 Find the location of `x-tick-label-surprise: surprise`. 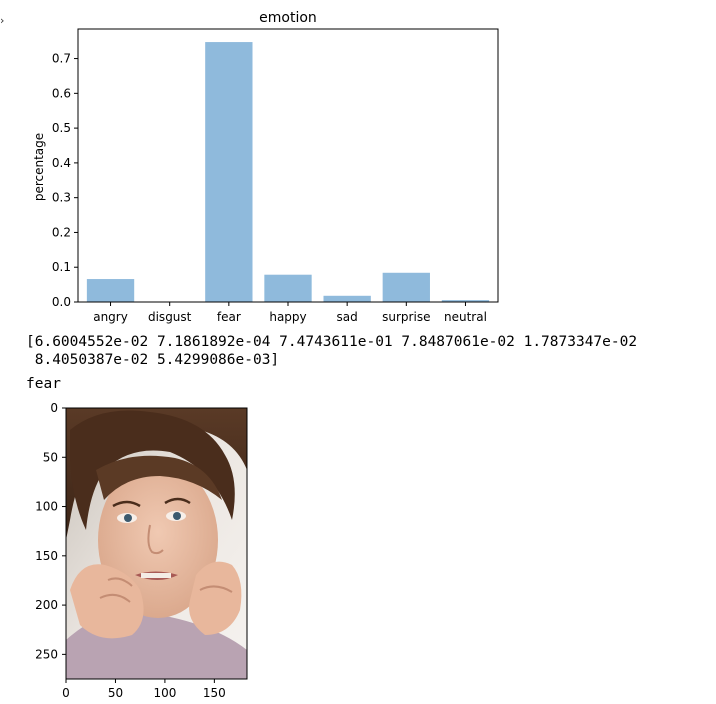

x-tick-label-surprise: surprise is located at coordinates (406, 317).